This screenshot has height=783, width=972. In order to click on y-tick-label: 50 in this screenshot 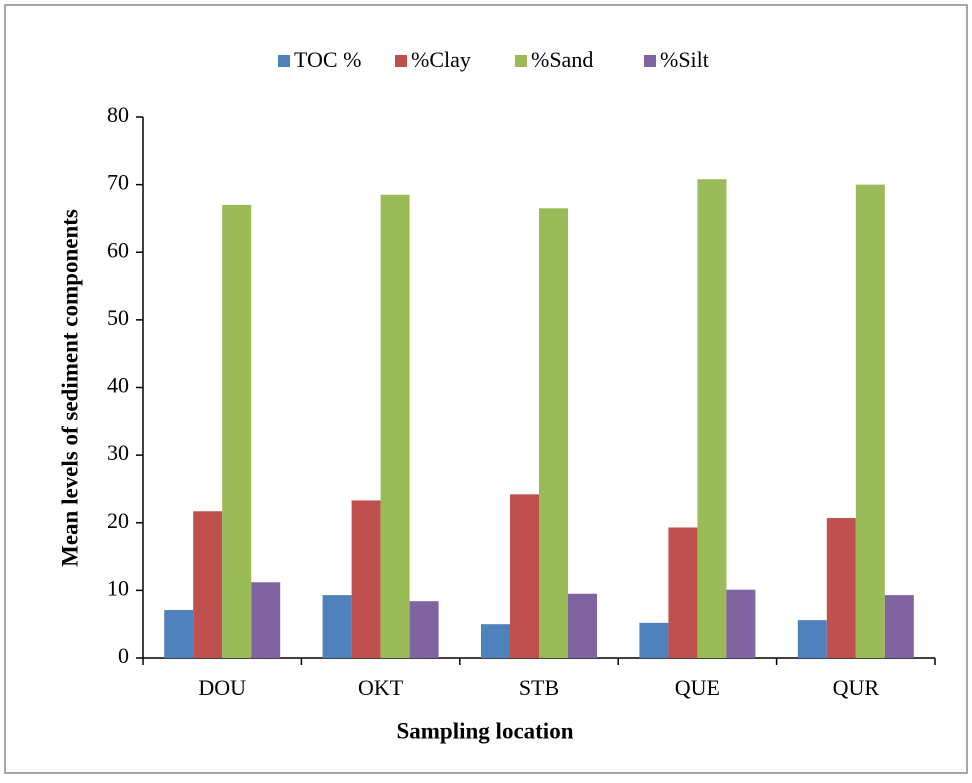, I will do `click(118, 317)`.